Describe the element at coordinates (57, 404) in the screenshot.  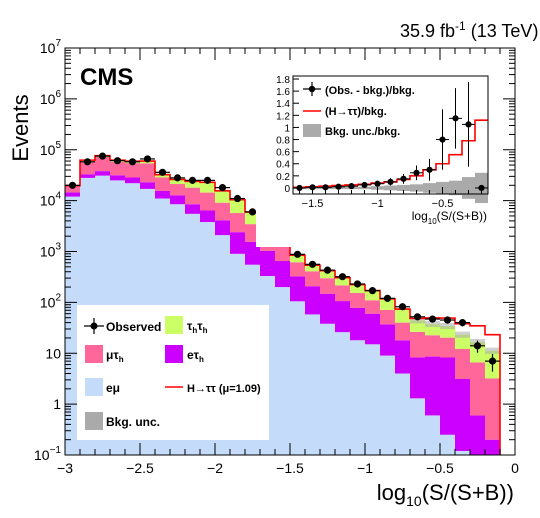
I see `y-tick-label: 1` at that location.